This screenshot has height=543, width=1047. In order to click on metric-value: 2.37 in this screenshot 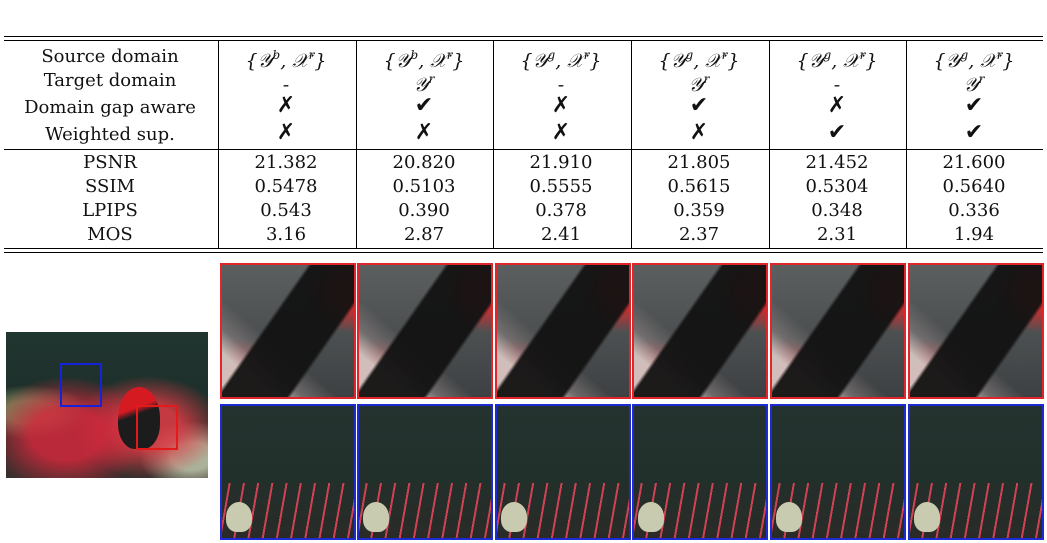, I will do `click(699, 234)`.